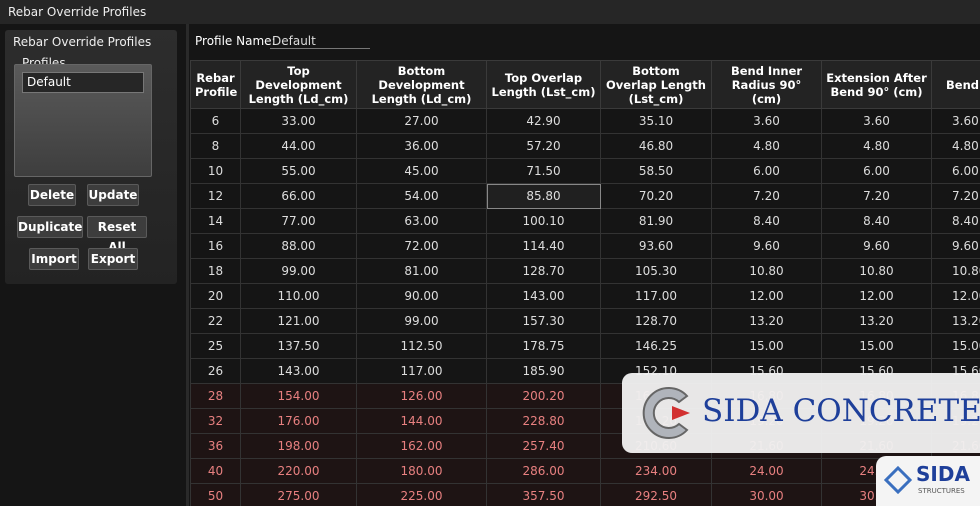 The image size is (980, 506). Describe the element at coordinates (543, 246) in the screenshot. I see `table-cell: 114.40` at that location.